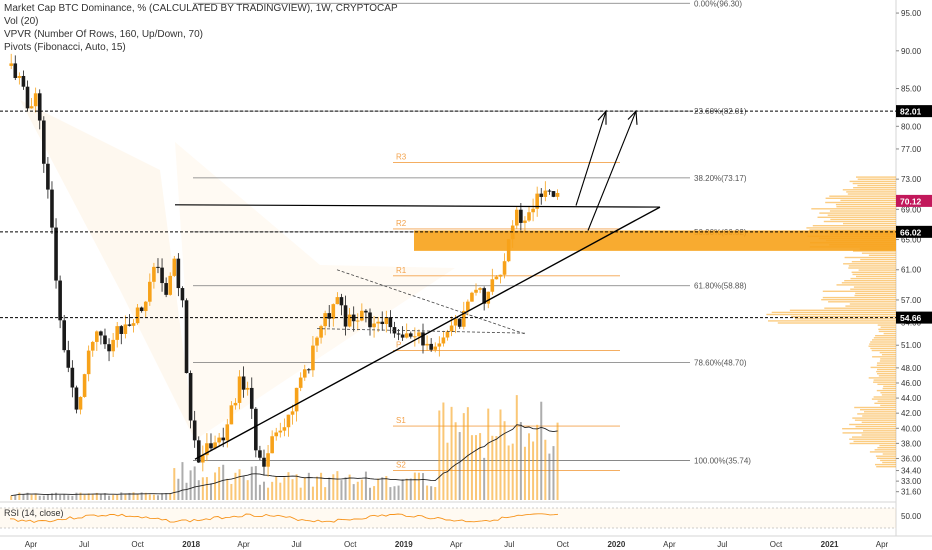 This screenshot has width=932, height=550. I want to click on horizontal-resistance, so click(417, 206).